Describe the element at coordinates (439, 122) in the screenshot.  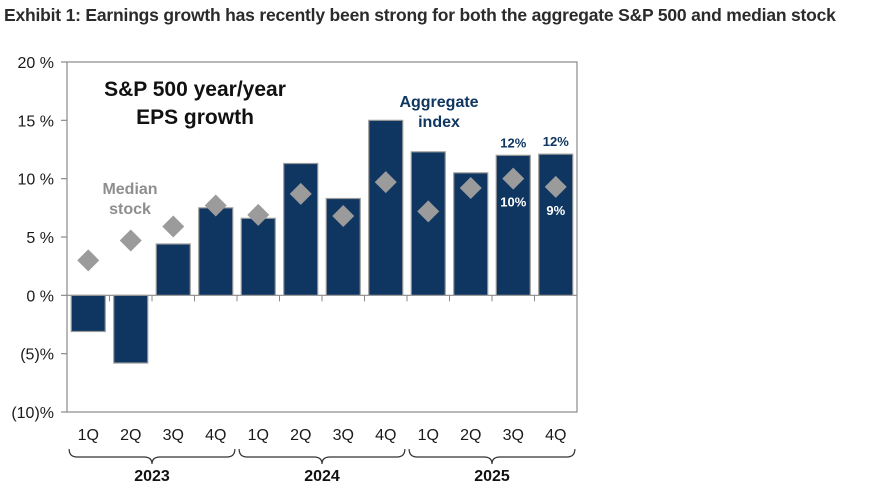
I see `aggregate-index-annotation-line-2: index` at that location.